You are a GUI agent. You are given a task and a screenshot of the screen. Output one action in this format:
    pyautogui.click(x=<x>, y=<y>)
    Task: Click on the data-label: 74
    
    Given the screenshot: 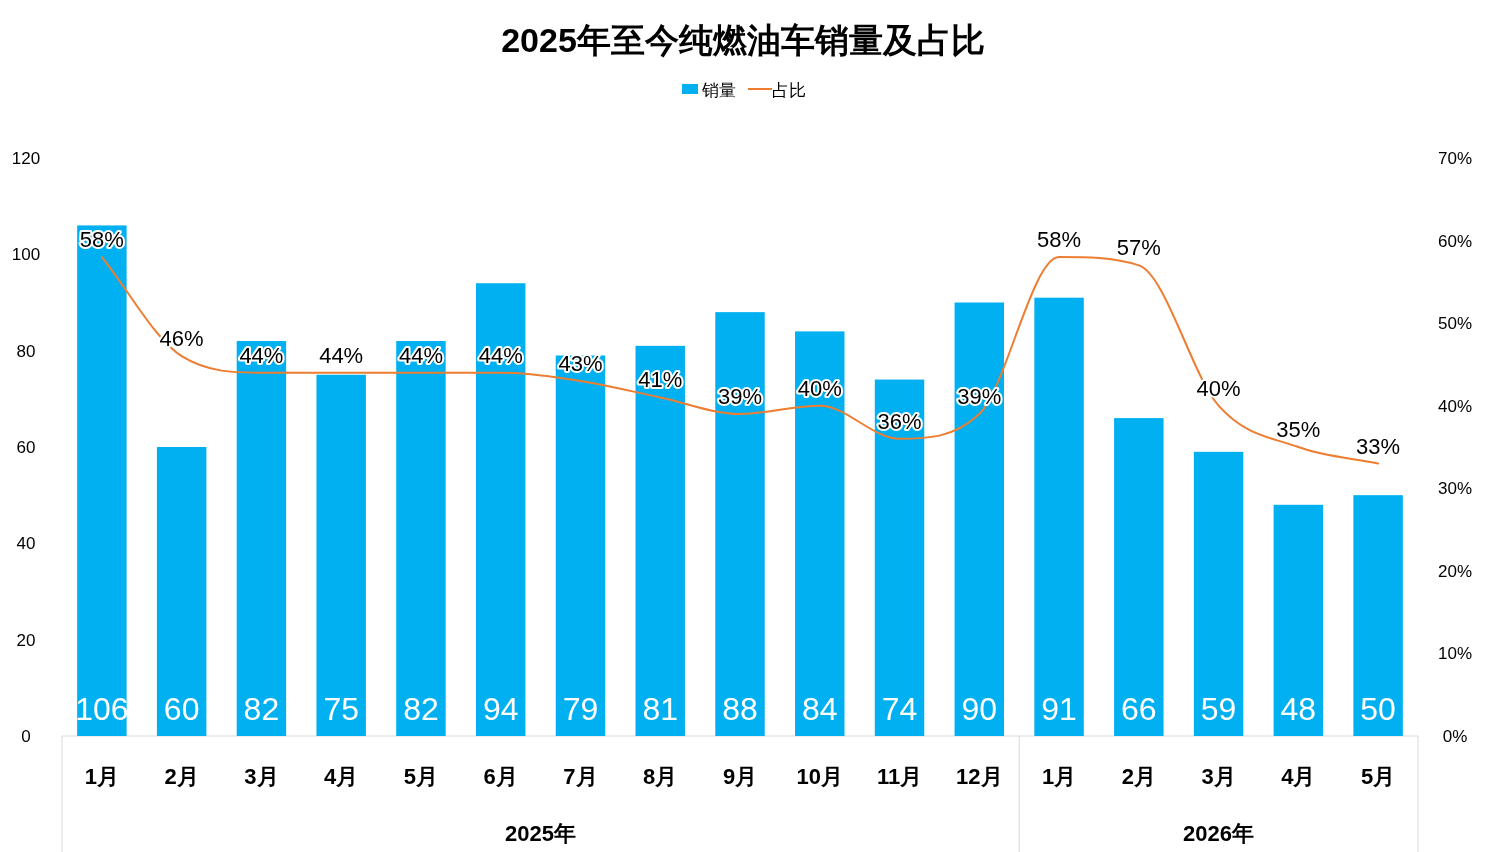 What is the action you would take?
    pyautogui.click(x=899, y=709)
    